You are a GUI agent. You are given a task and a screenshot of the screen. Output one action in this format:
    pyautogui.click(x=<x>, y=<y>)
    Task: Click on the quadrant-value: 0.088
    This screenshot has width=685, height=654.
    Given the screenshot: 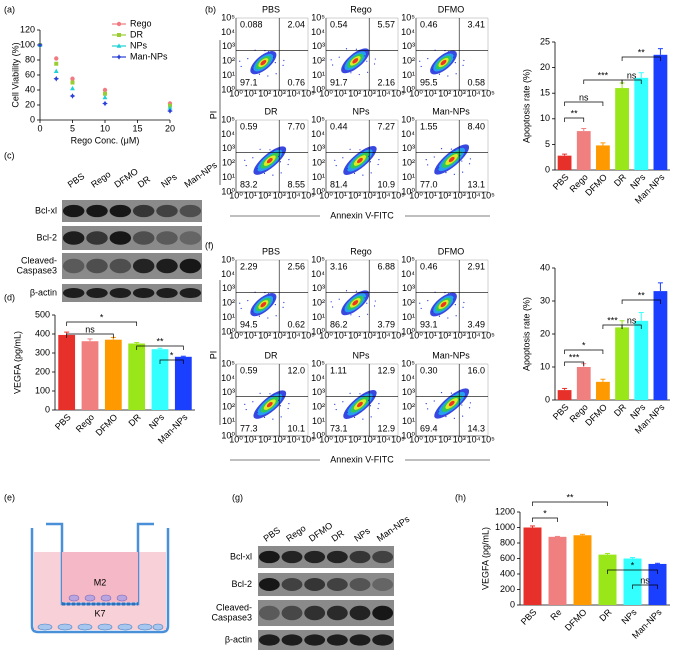 What is the action you would take?
    pyautogui.click(x=251, y=24)
    